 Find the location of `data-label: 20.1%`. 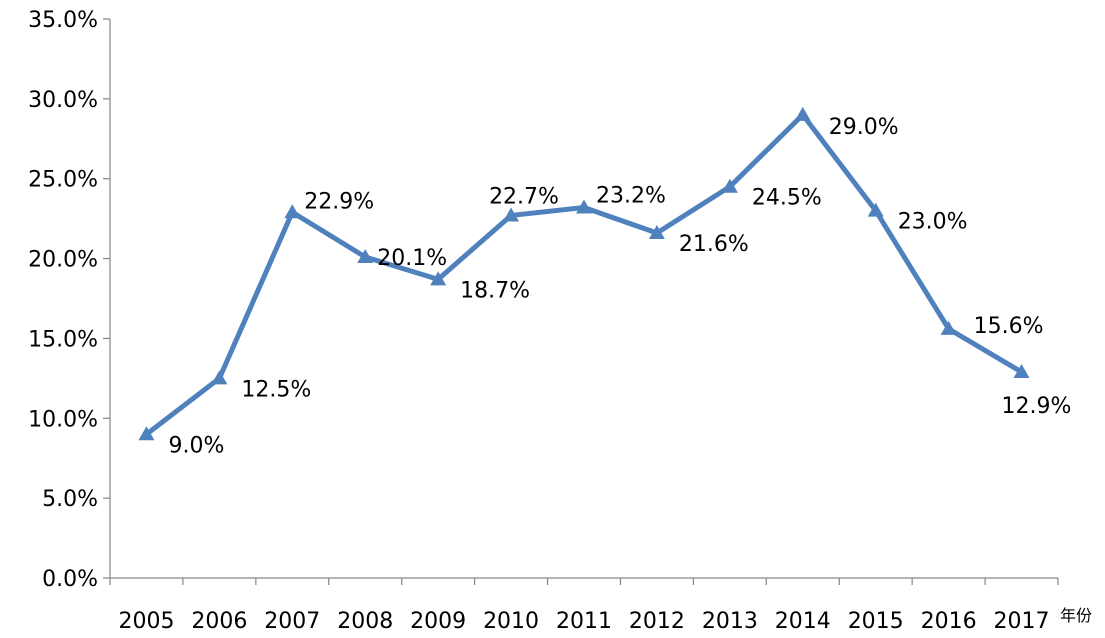

data-label: 20.1% is located at coordinates (412, 258).